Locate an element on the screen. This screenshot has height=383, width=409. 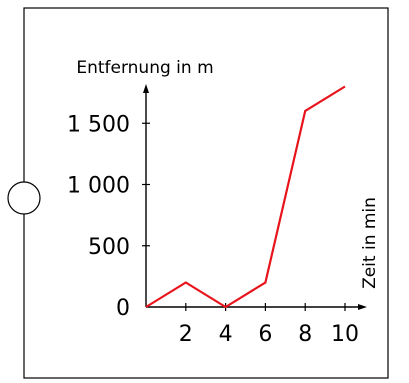
y-tick-label: 0 is located at coordinates (123, 308).